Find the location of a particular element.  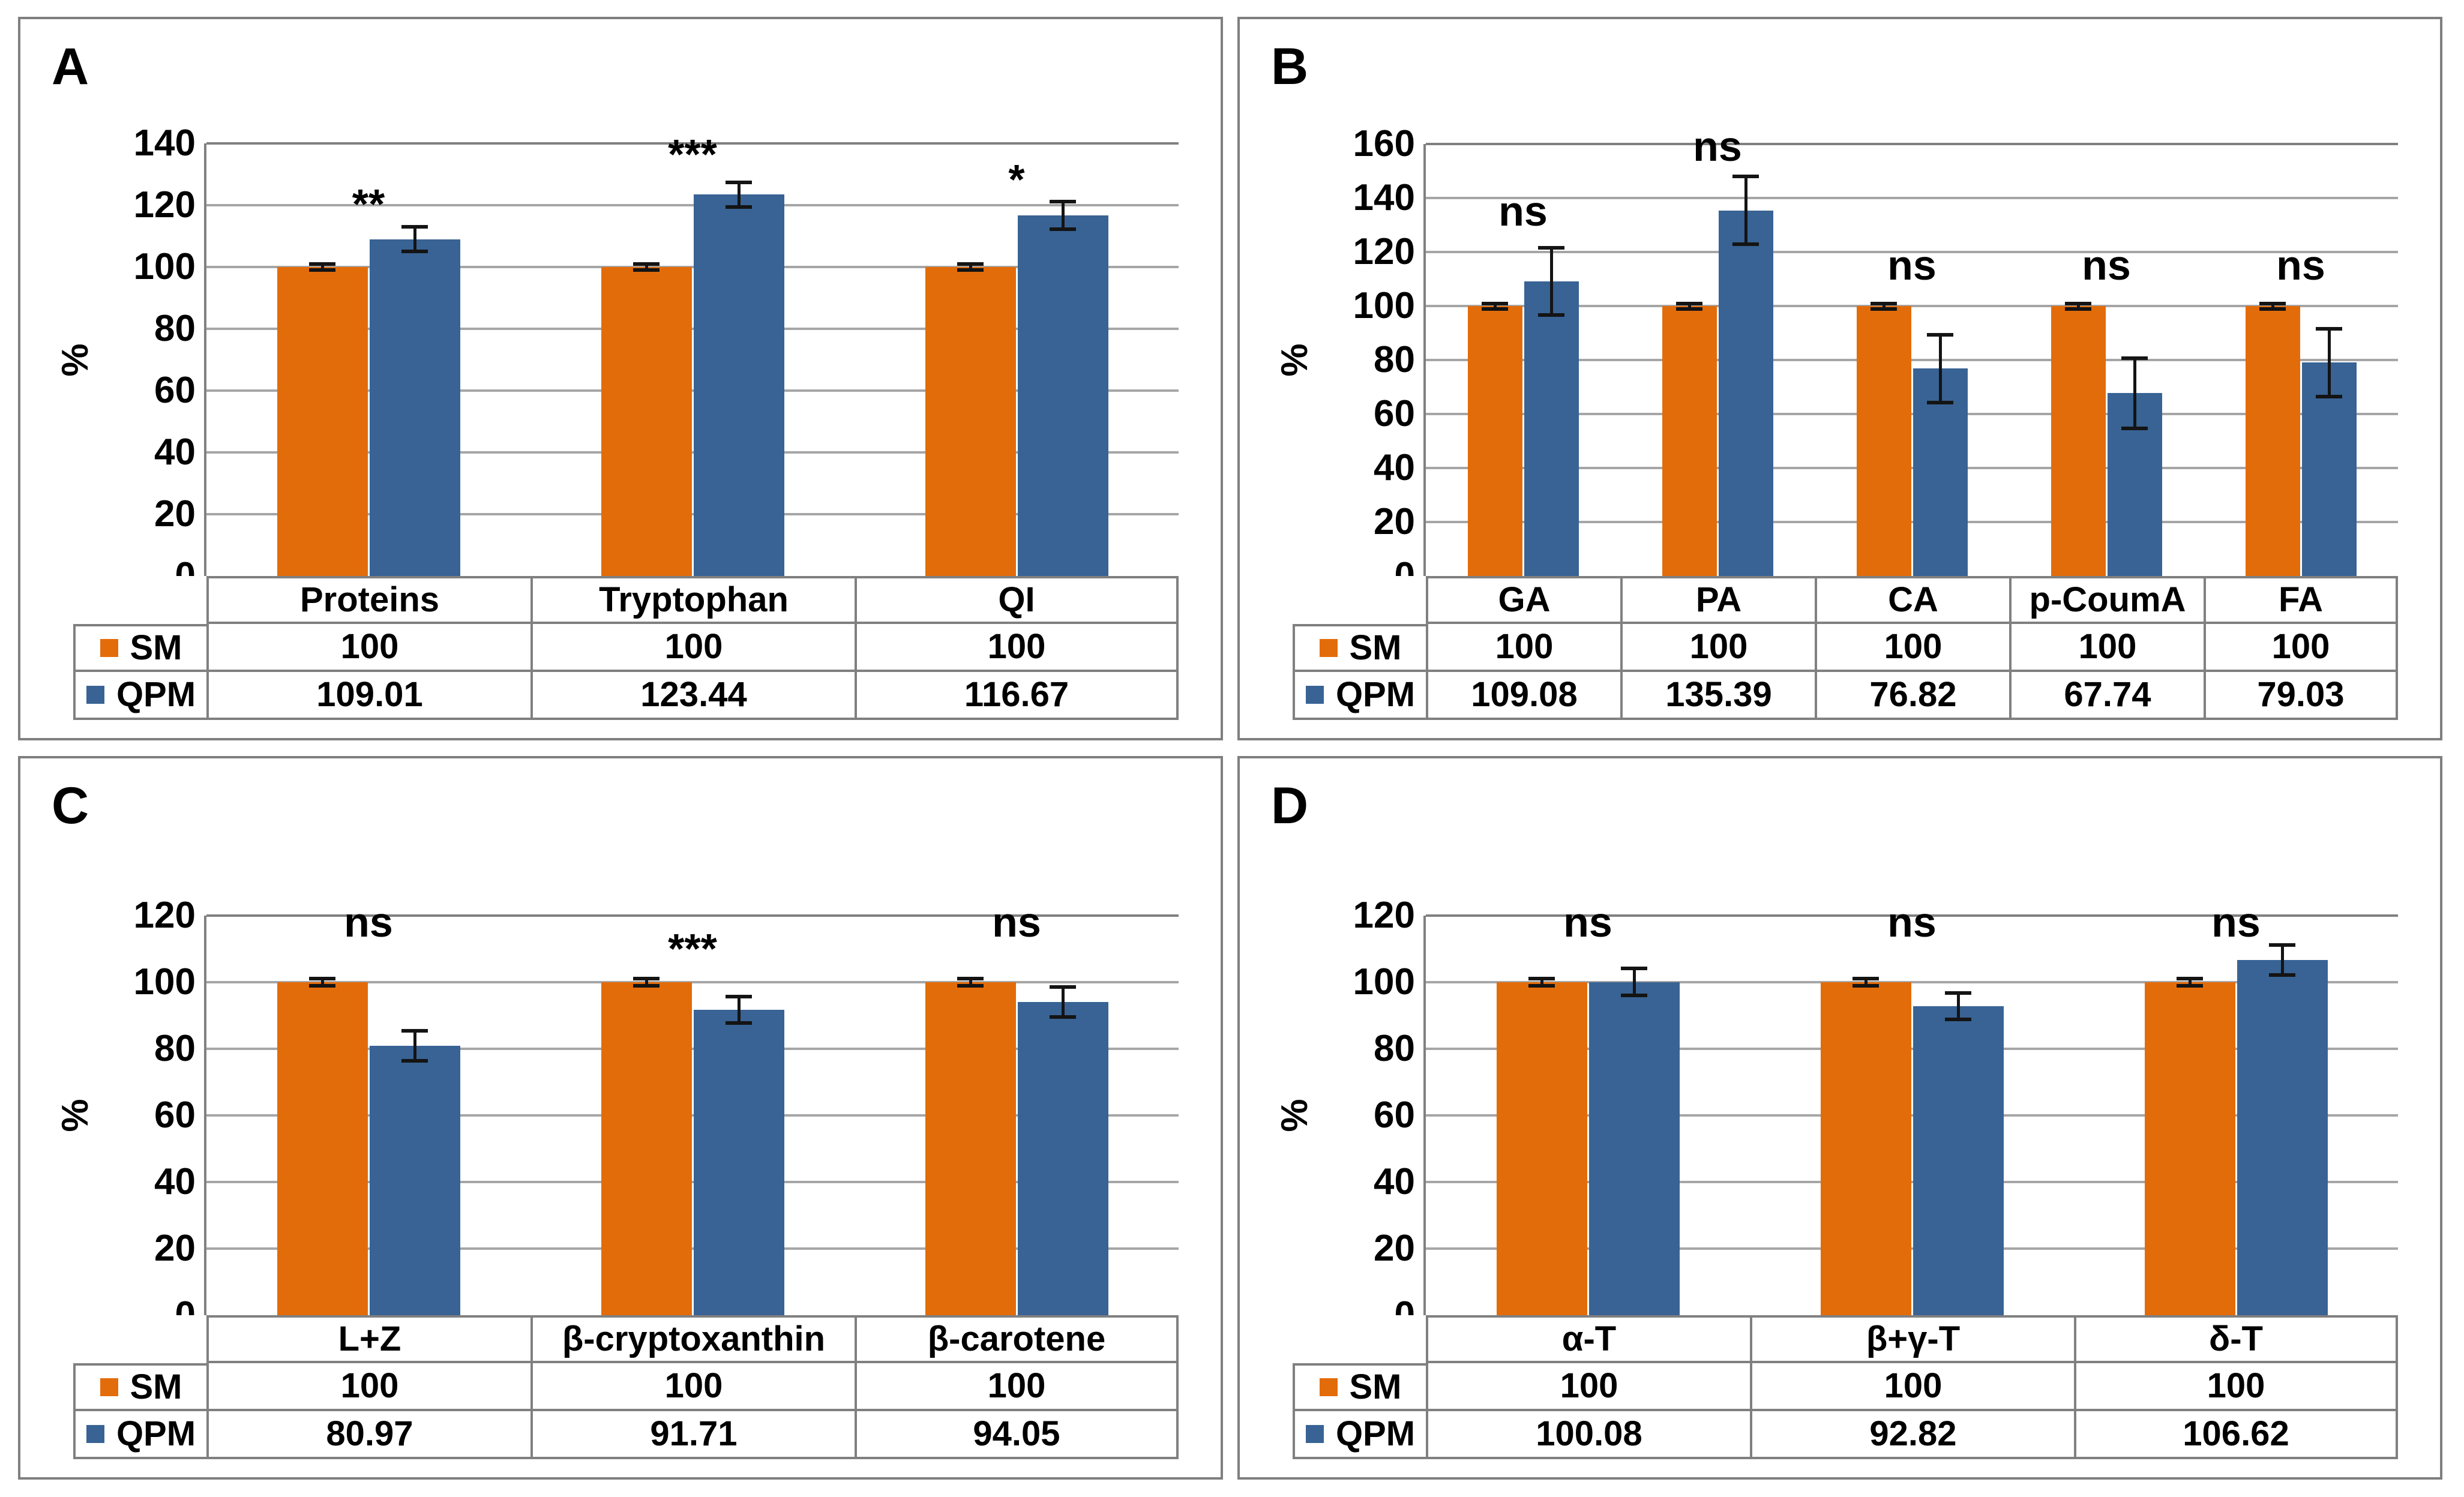

qpm-legend-swatch-icon is located at coordinates (1314, 695).